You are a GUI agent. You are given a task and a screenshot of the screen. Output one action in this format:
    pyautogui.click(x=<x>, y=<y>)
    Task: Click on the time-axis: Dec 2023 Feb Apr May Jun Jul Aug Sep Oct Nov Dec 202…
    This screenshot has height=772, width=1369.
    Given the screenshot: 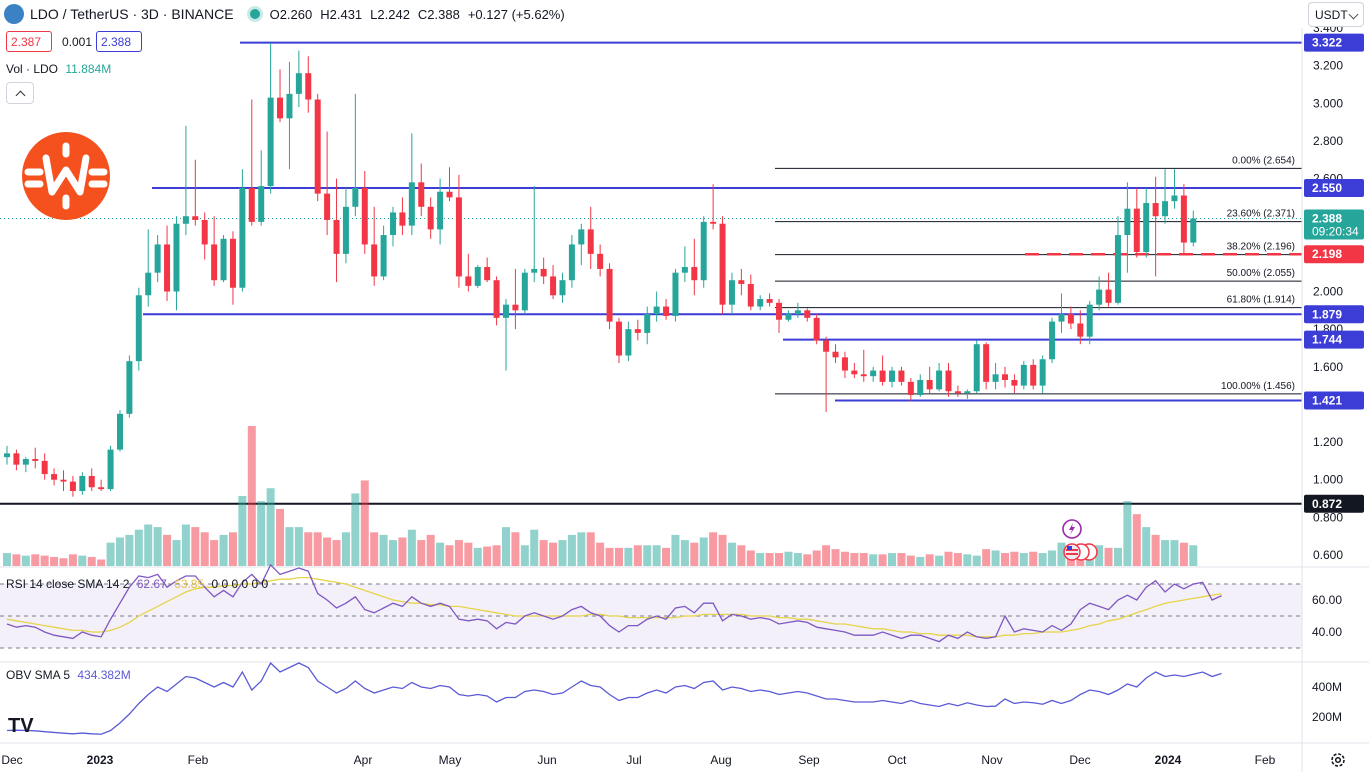 What is the action you would take?
    pyautogui.click(x=638, y=760)
    